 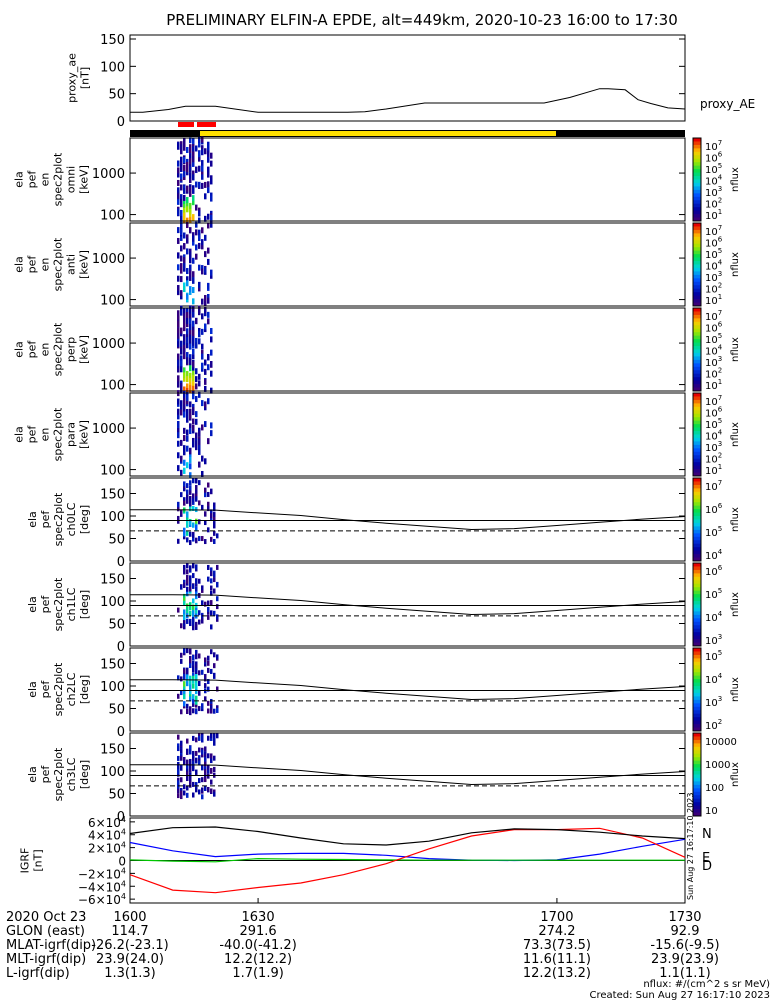 What do you see at coordinates (108, 429) in the screenshot?
I see `y-tick-label: 1000` at bounding box center [108, 429].